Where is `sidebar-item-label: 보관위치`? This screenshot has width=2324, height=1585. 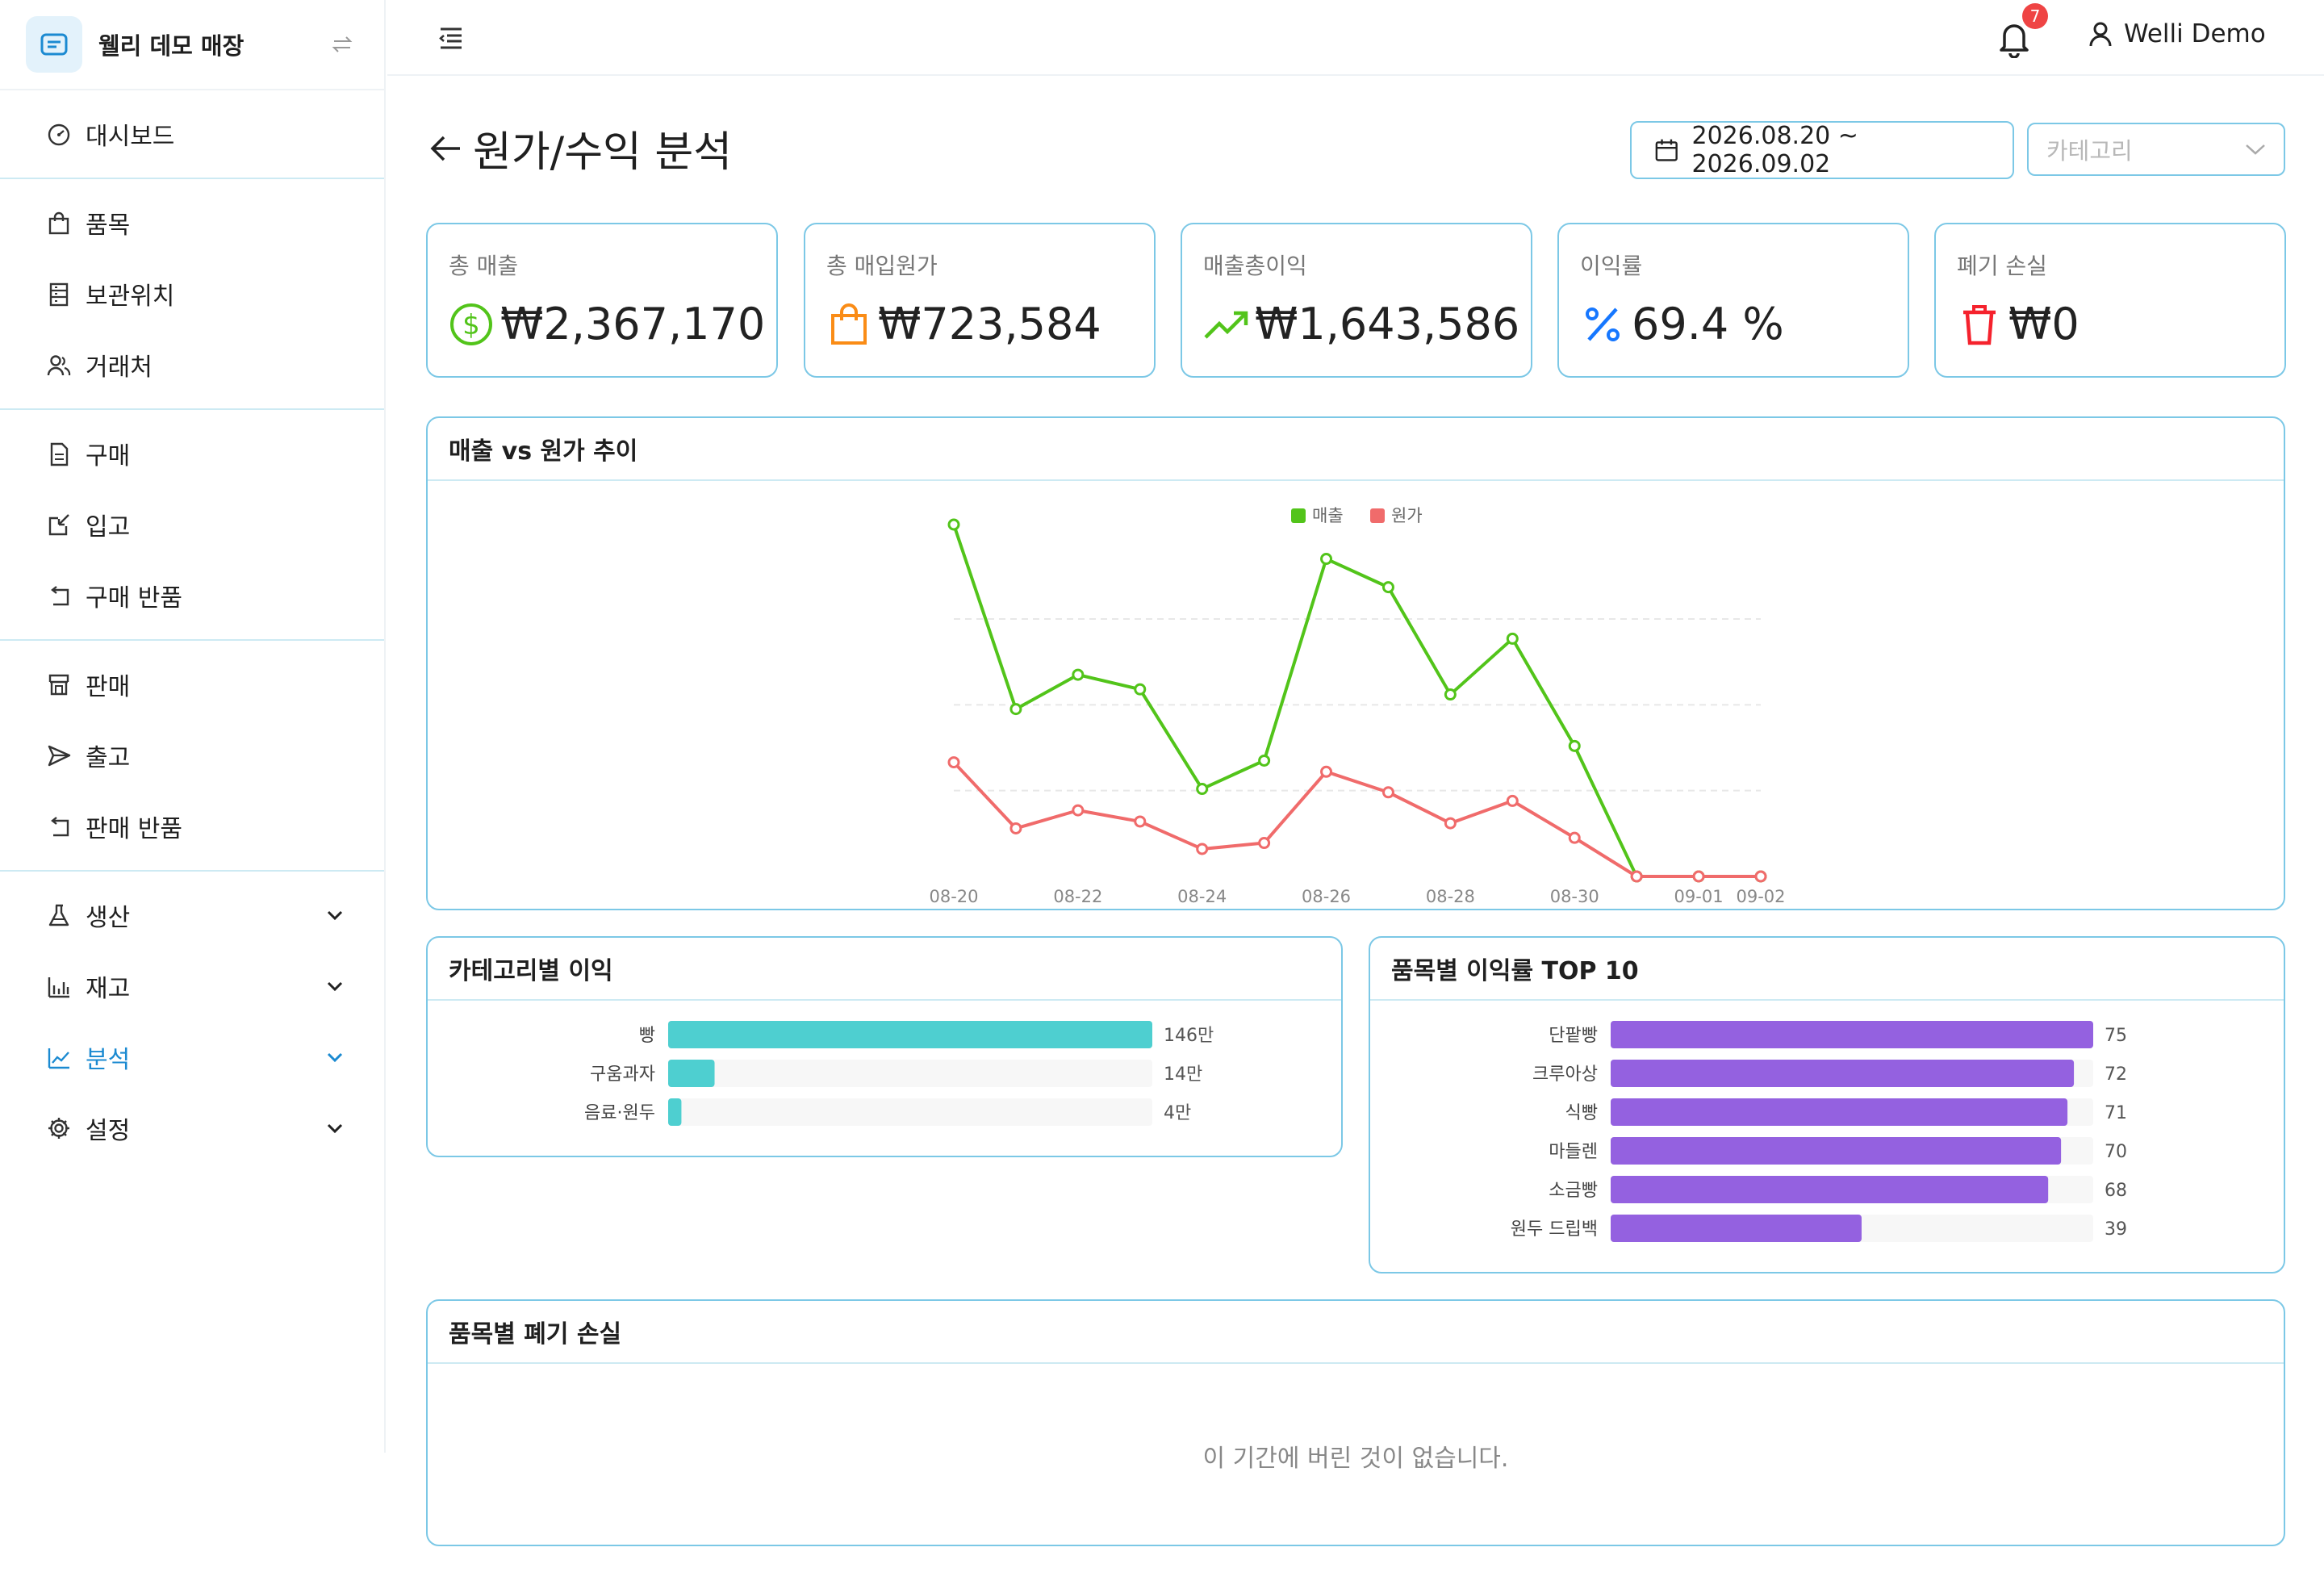
sidebar-item-label: 보관위치 is located at coordinates (130, 296).